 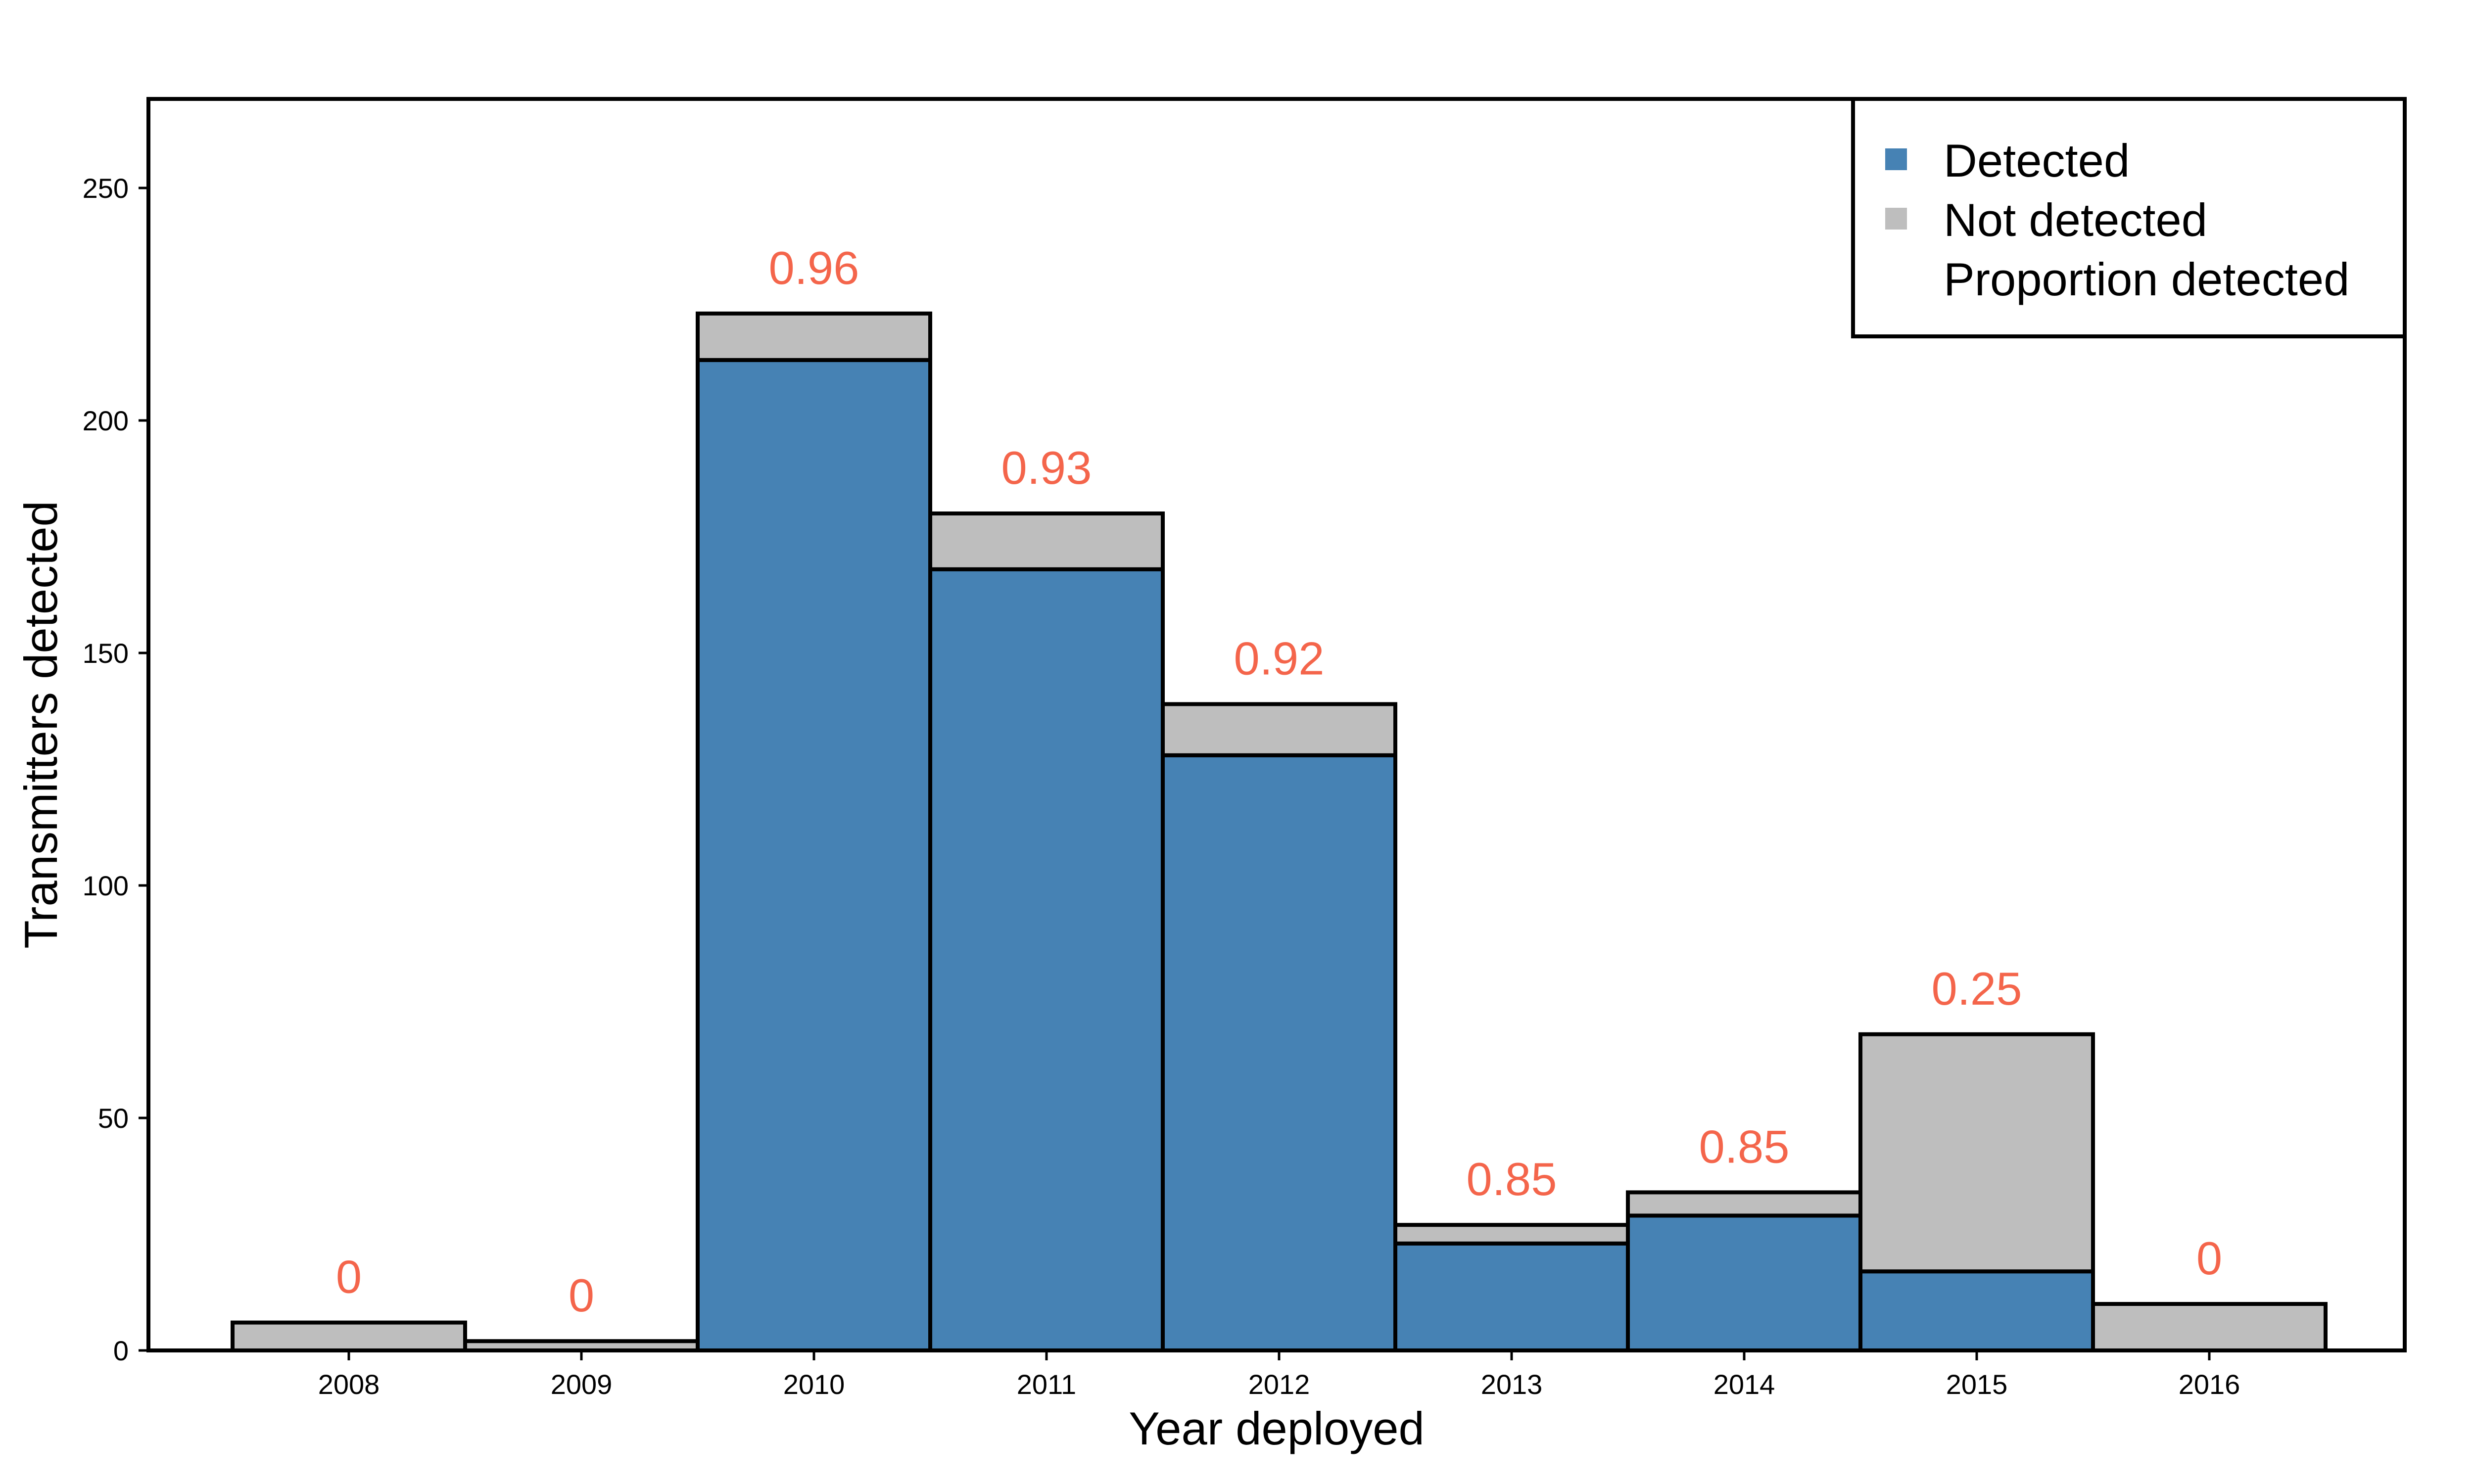 What do you see at coordinates (814, 268) in the screenshot?
I see `proportion-label-2010: 0.96` at bounding box center [814, 268].